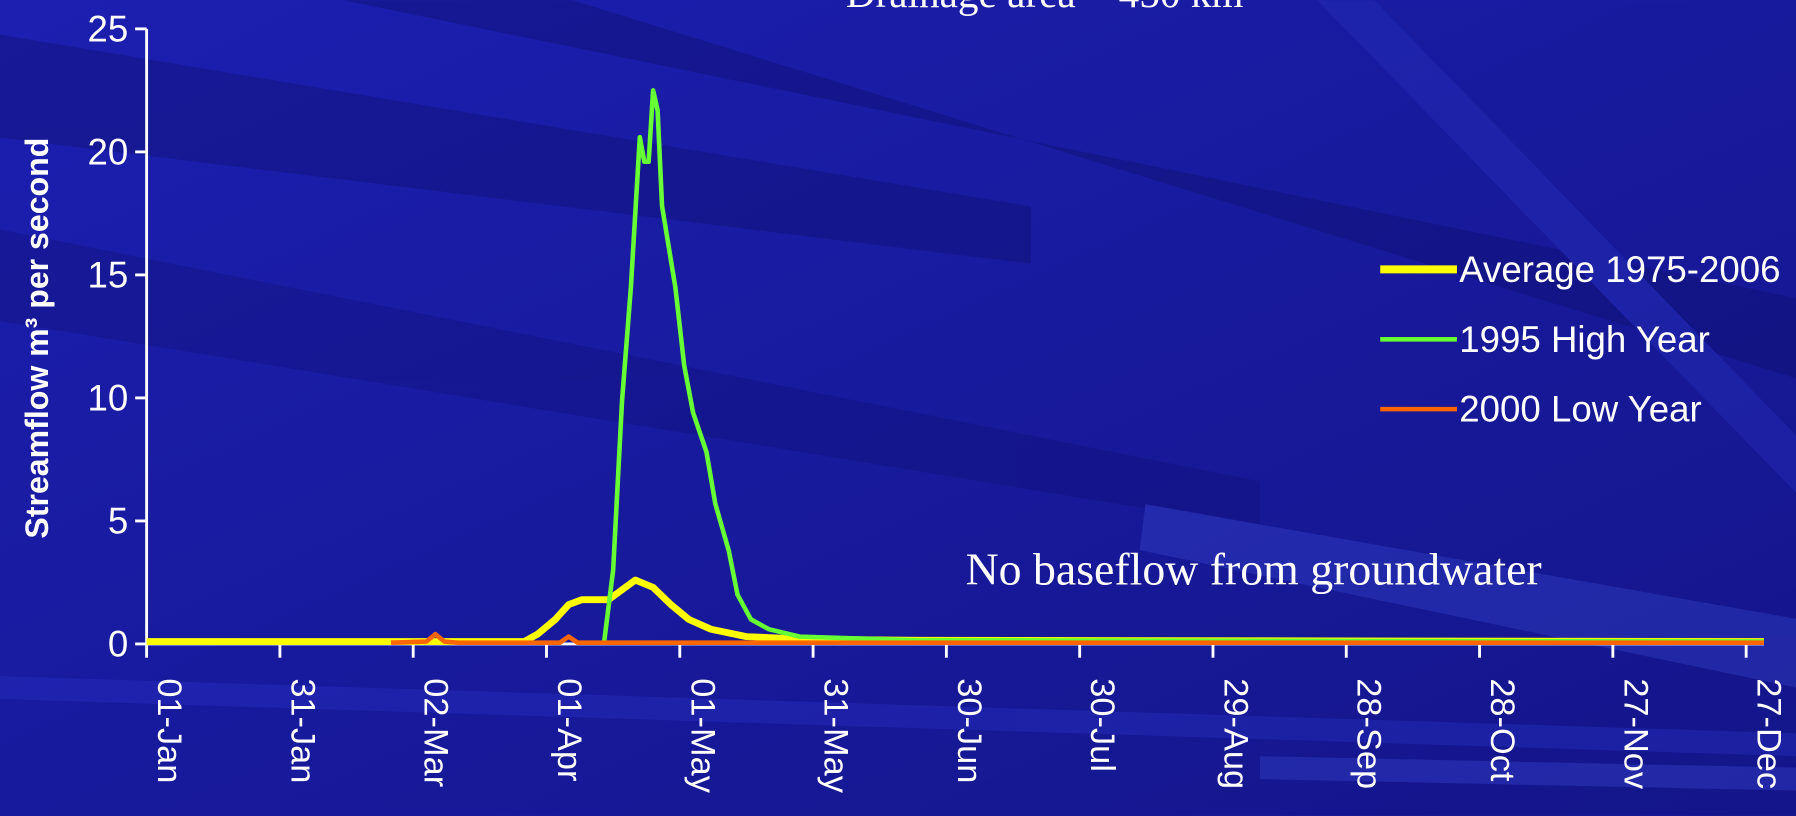 The image size is (1796, 816). I want to click on y-tick-label: 15, so click(108, 275).